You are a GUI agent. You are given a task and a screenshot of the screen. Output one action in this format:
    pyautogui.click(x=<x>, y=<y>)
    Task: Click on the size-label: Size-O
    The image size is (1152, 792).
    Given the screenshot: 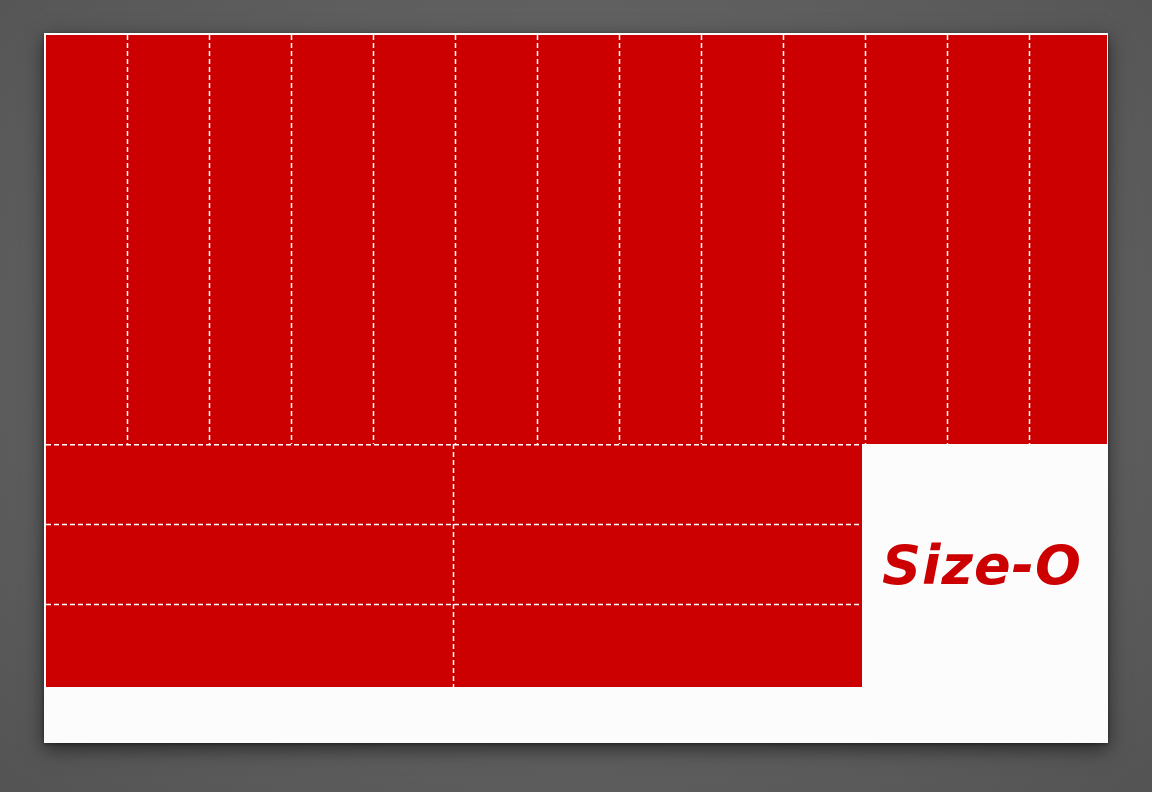 What is the action you would take?
    pyautogui.click(x=982, y=565)
    